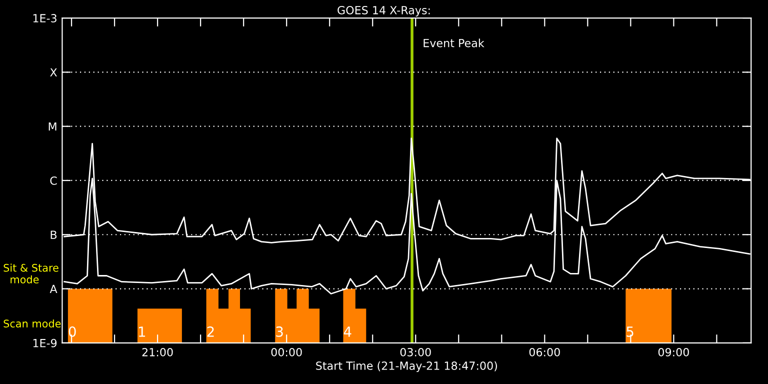 This screenshot has width=768, height=384. I want to click on y-tick-label: C, so click(53, 180).